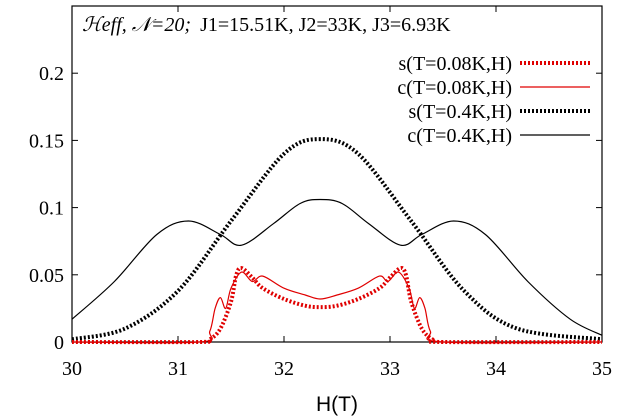 The height and width of the screenshot is (417, 629). What do you see at coordinates (325, 25) in the screenshot?
I see `annotation-body: J1=15.51K, J2=33K, J3=6.93K` at bounding box center [325, 25].